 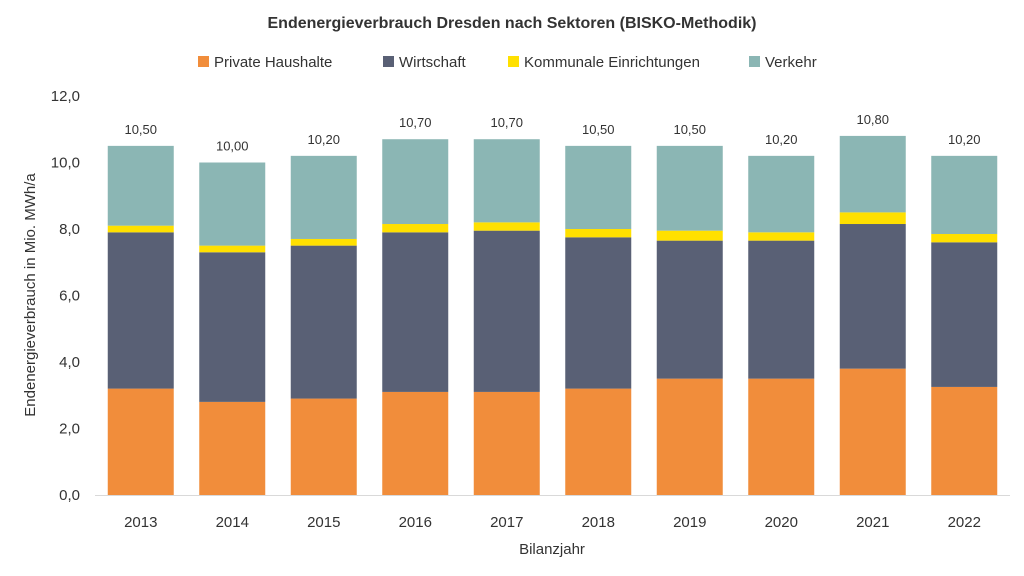 What do you see at coordinates (552, 549) in the screenshot?
I see `x-axis-label: Bilanzjahr` at bounding box center [552, 549].